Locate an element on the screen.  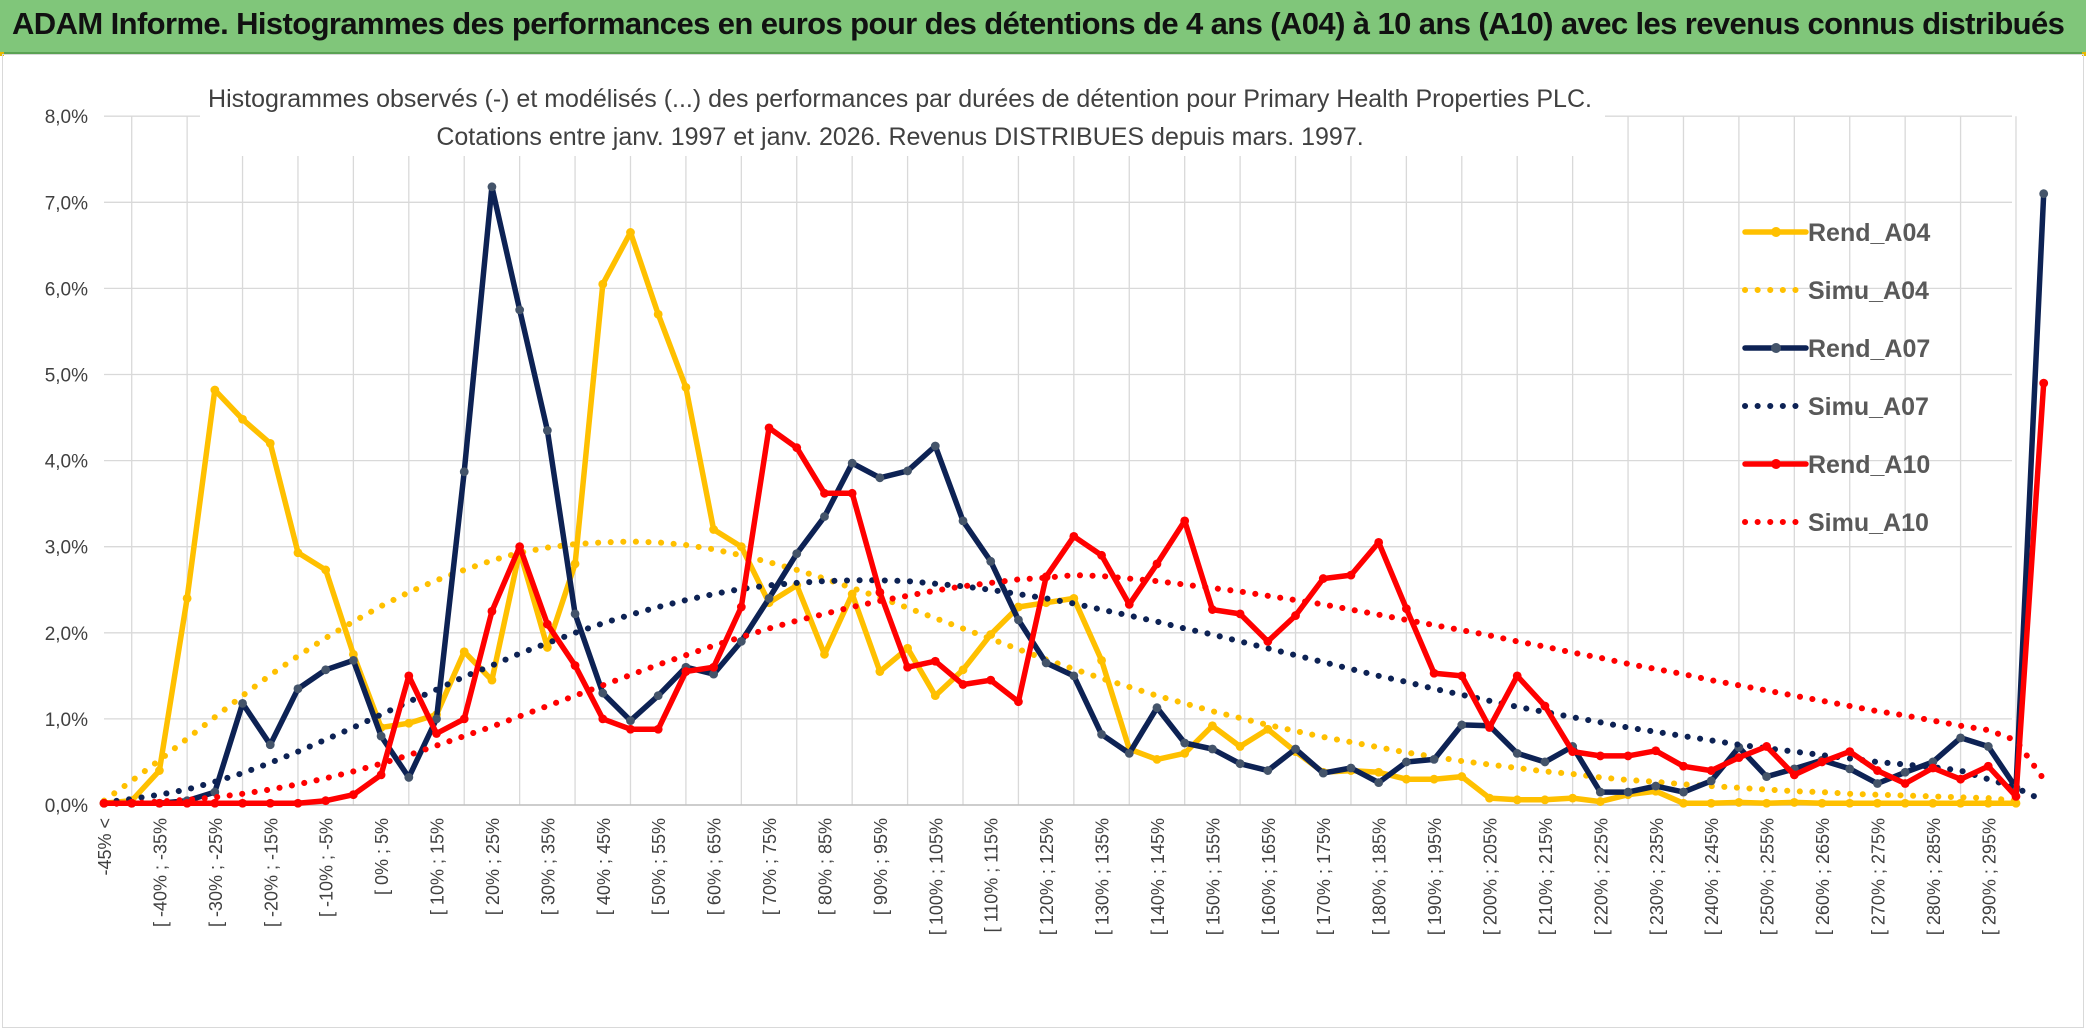
x-tick-label: [ 140% ; 145% is located at coordinates (1158, 876).